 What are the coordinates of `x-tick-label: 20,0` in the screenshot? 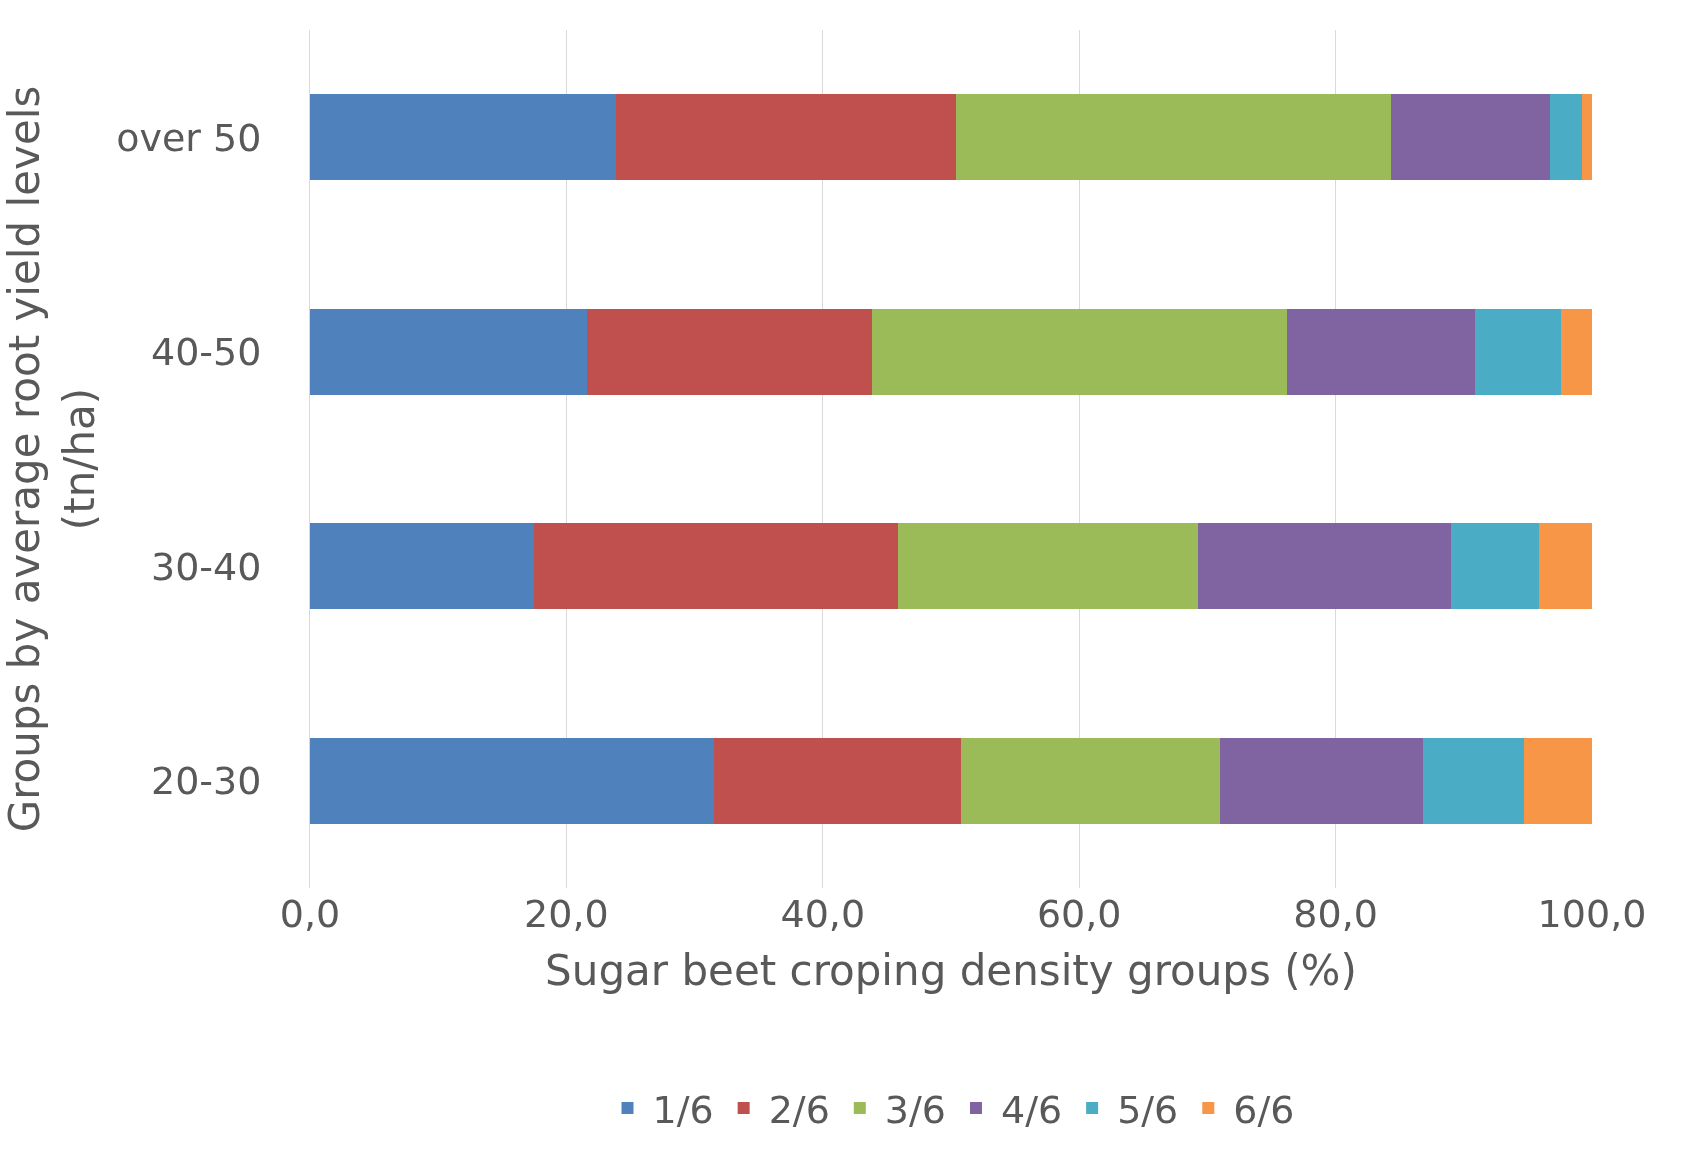 It's located at (566, 914).